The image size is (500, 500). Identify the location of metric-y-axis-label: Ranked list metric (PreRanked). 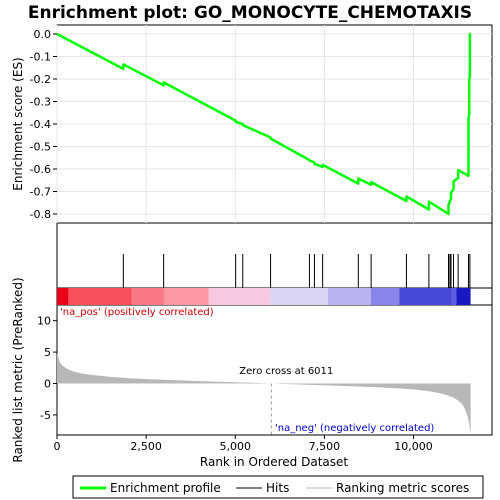
(18, 369).